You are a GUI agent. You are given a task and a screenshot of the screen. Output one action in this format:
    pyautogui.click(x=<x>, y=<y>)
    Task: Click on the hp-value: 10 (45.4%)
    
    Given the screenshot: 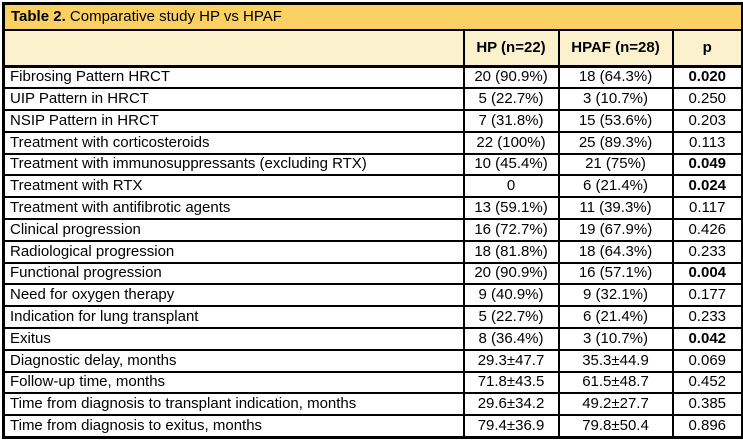 What is the action you would take?
    pyautogui.click(x=511, y=164)
    